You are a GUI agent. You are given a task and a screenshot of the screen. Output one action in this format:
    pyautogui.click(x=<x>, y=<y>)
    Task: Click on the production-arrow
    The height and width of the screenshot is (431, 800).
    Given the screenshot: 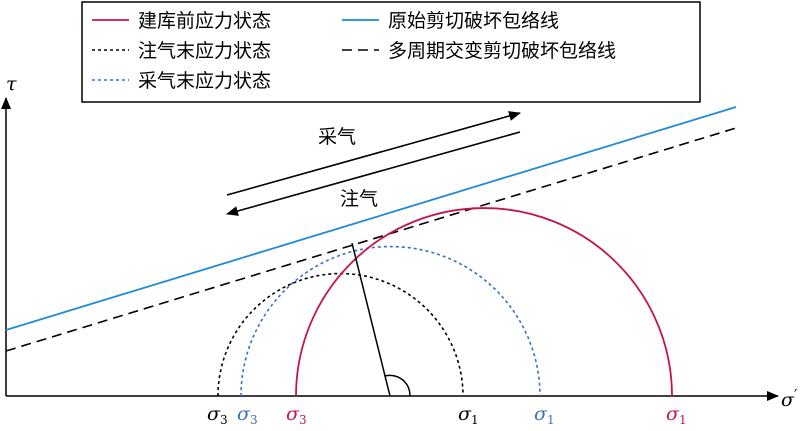 What is the action you would take?
    pyautogui.click(x=373, y=153)
    